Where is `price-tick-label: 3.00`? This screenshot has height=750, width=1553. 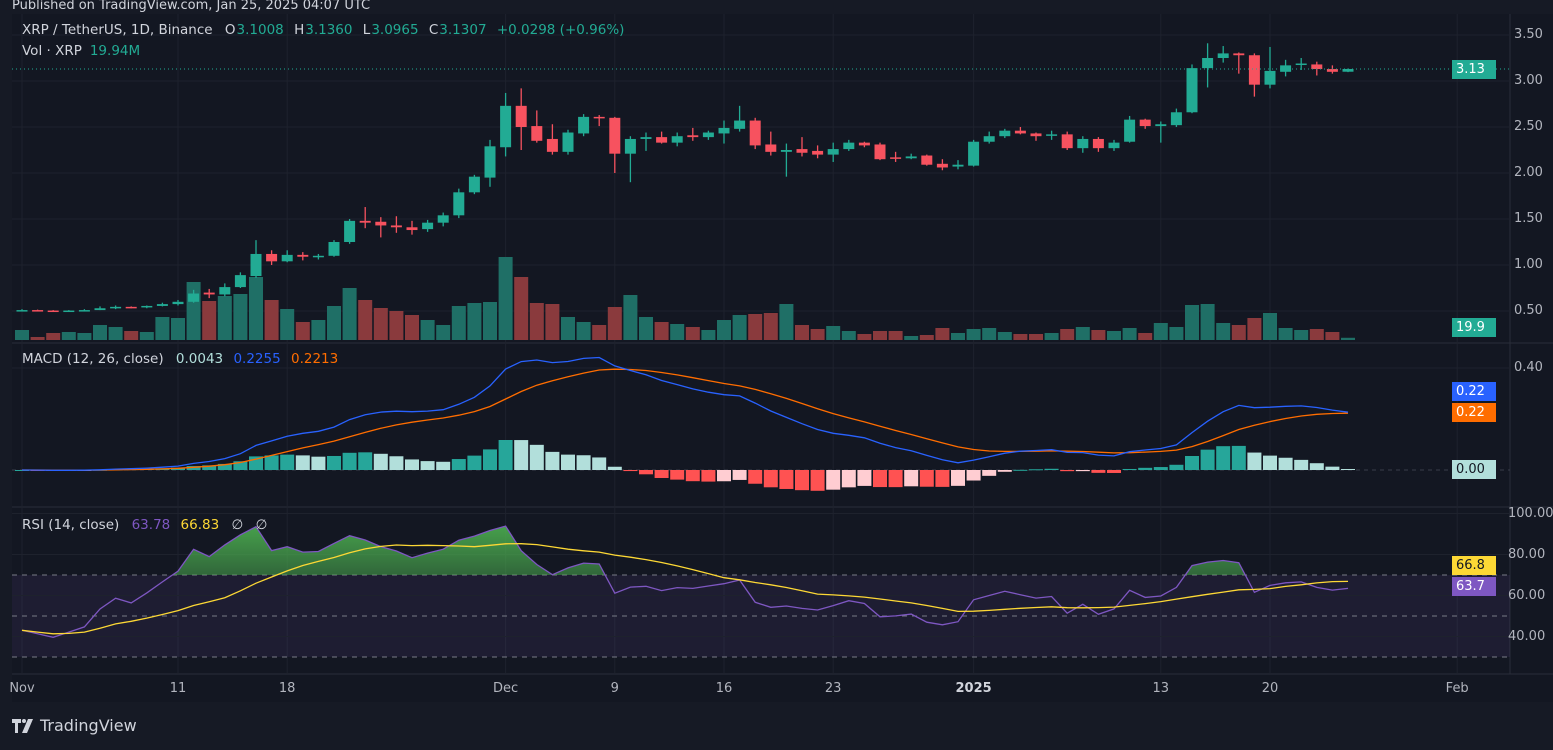
price-tick-label: 3.00 is located at coordinates (1528, 80).